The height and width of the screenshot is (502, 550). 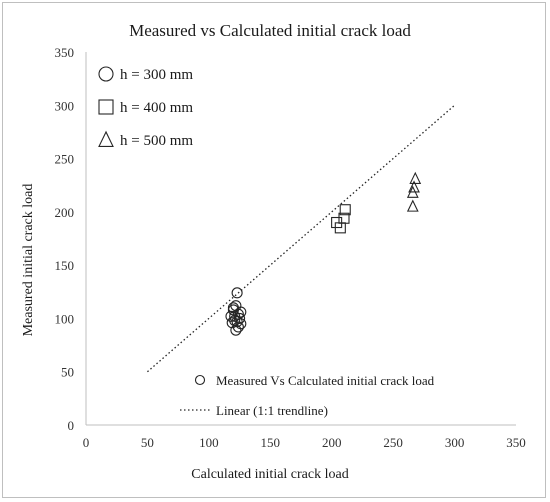 I want to click on x-tick-label: 150, so click(x=271, y=442).